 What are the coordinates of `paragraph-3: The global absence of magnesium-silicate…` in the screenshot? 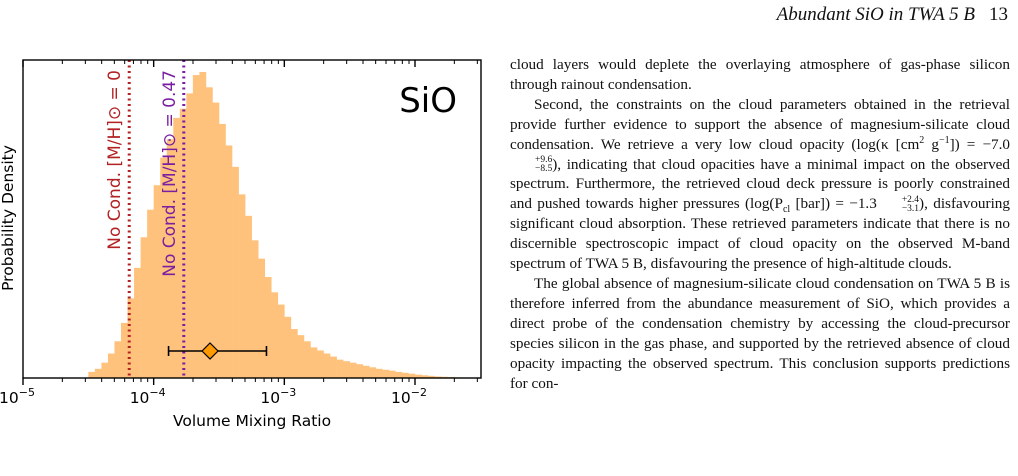 It's located at (760, 333).